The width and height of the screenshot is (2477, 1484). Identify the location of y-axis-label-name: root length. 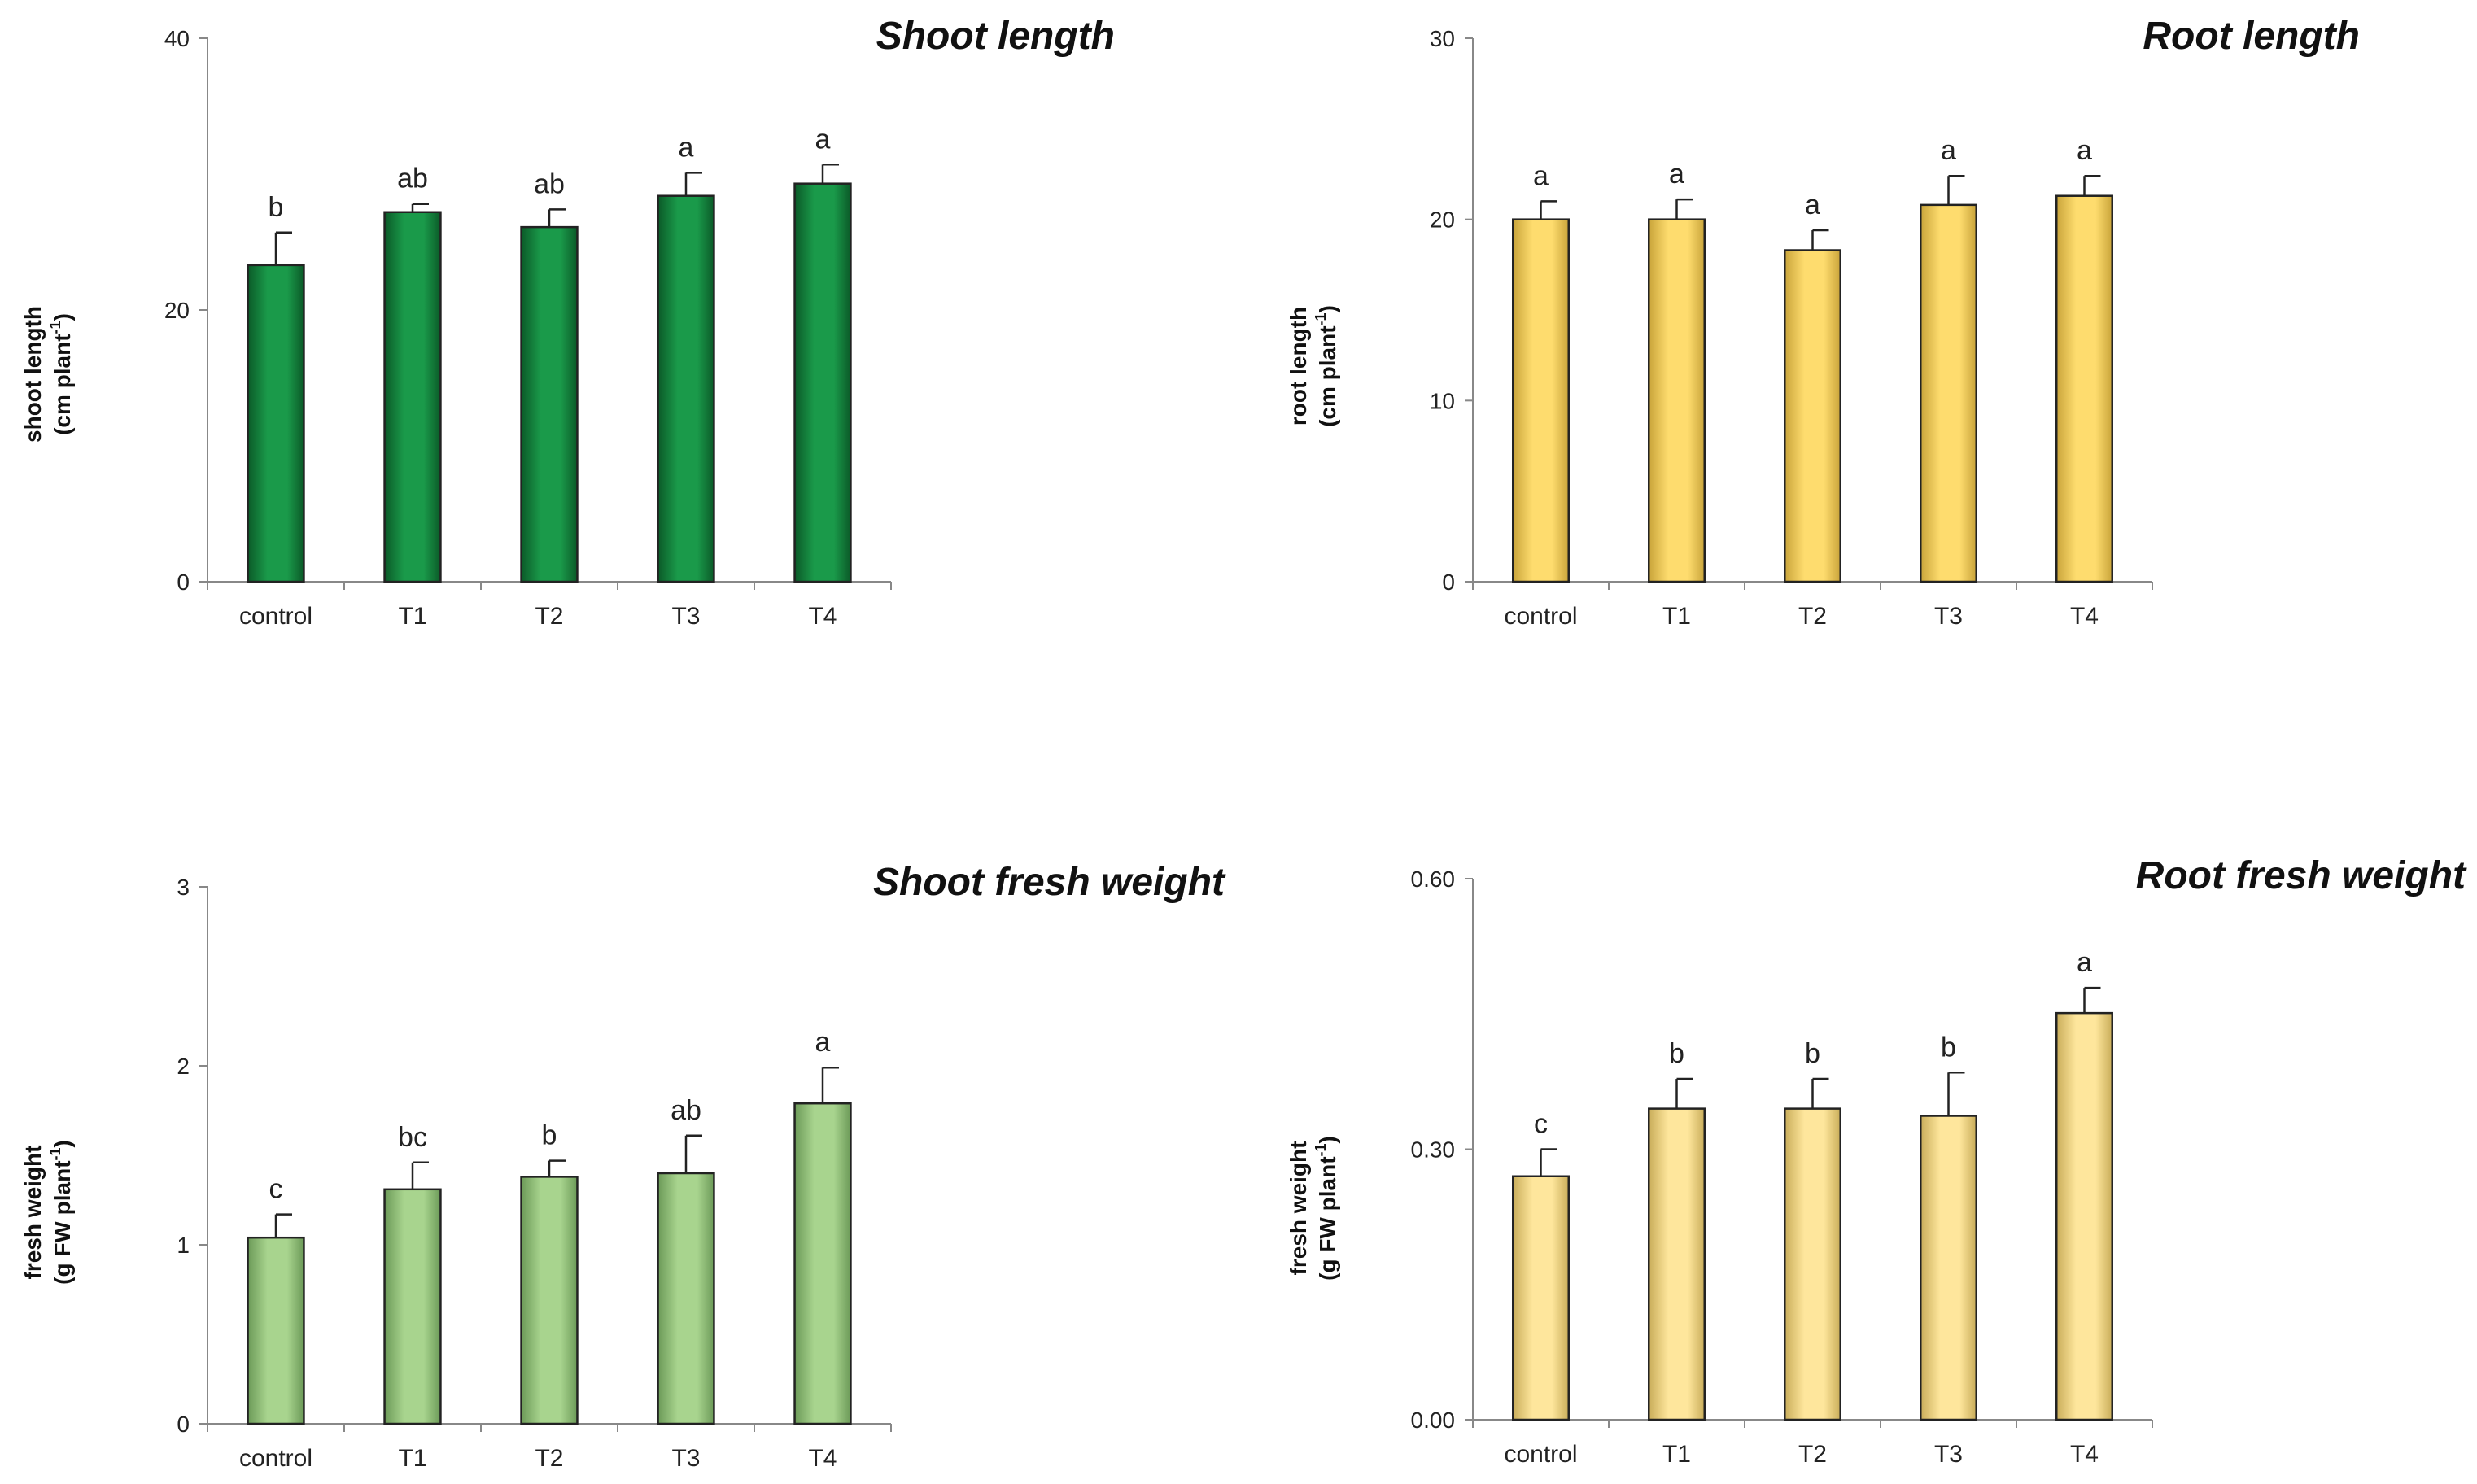
(1299, 367).